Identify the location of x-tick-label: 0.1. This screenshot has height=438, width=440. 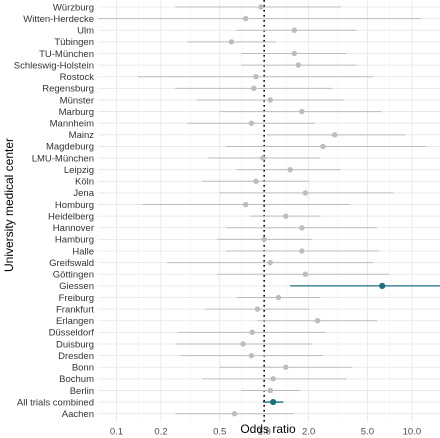
(116, 432).